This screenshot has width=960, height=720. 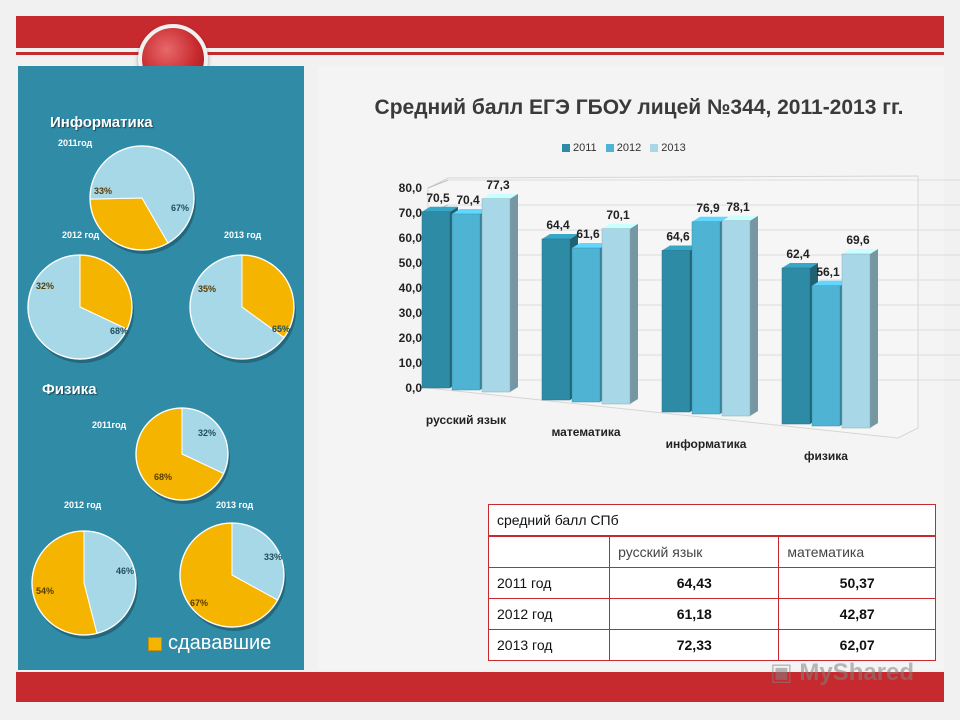 What do you see at coordinates (694, 551) in the screenshot?
I see `table-header: русский язык` at bounding box center [694, 551].